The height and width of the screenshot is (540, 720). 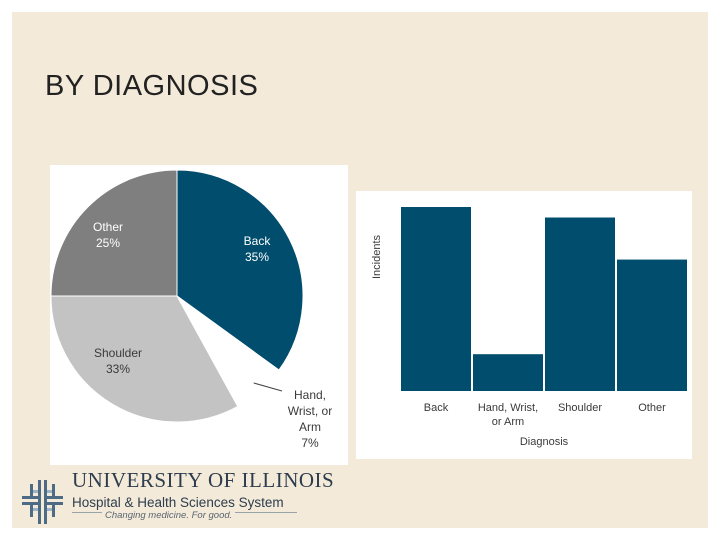 What do you see at coordinates (508, 372) in the screenshot?
I see `bar-hand-wrist-or-arm` at bounding box center [508, 372].